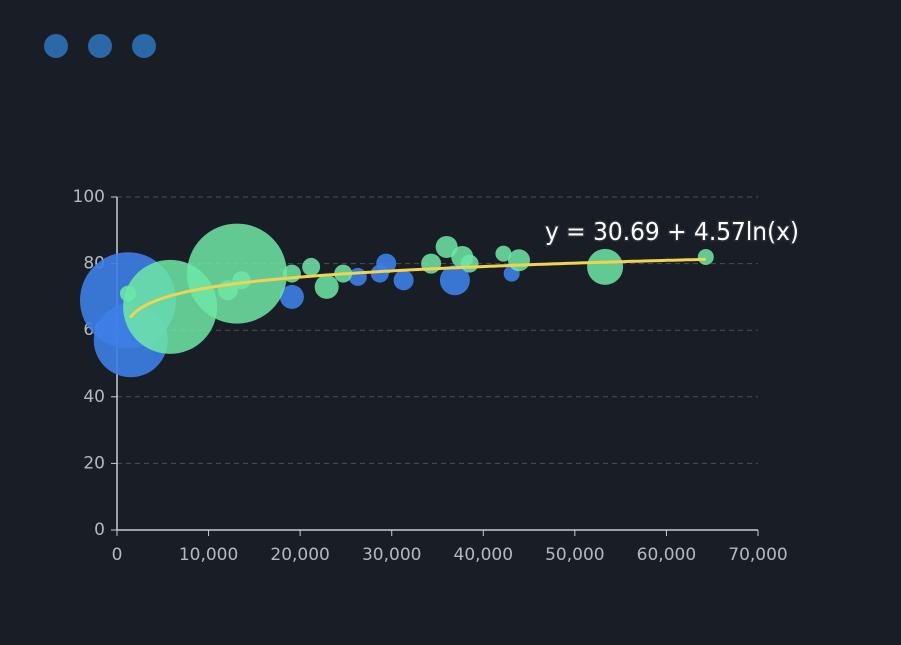 This screenshot has width=901, height=645. Describe the element at coordinates (391, 555) in the screenshot. I see `x-tick-label: 30,000` at that location.